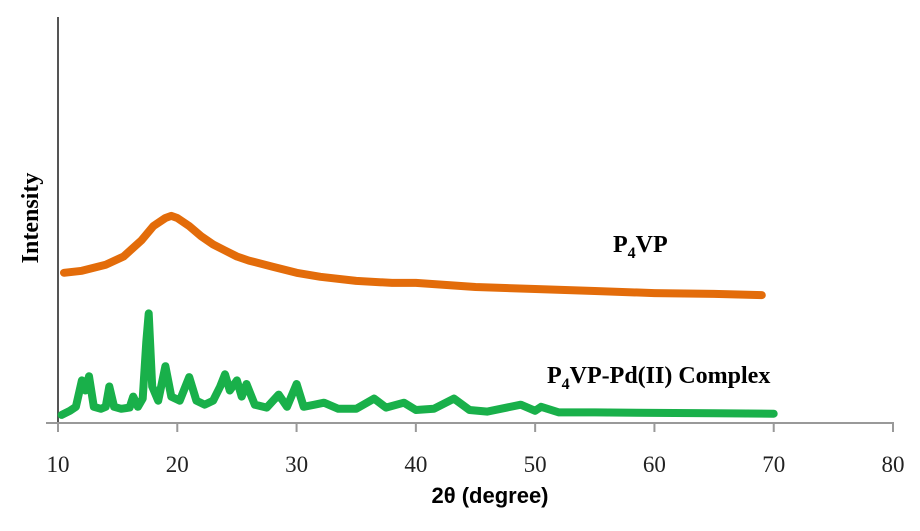 Image resolution: width=920 pixels, height=531 pixels. I want to click on x-tick-label: 30, so click(296, 464).